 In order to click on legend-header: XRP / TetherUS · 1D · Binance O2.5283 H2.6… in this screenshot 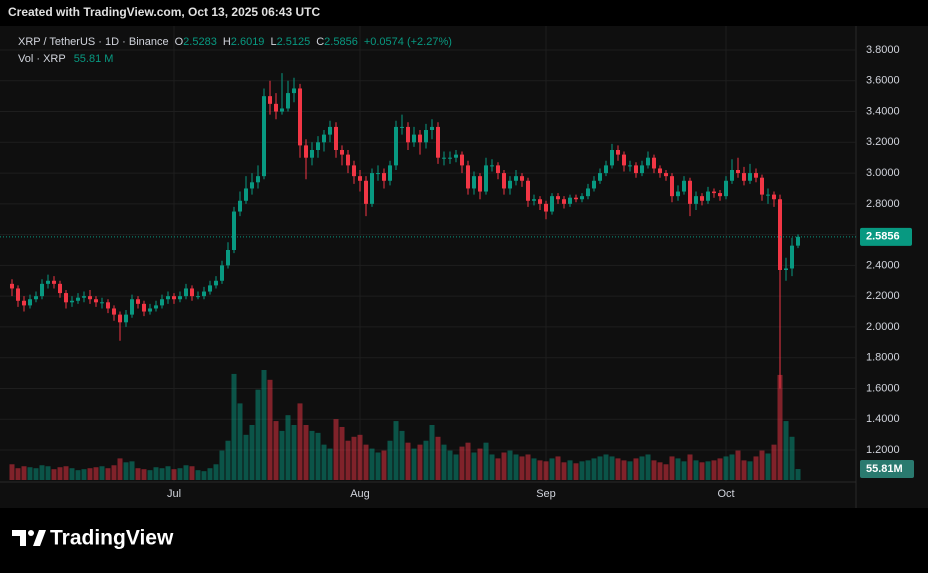, I will do `click(235, 50)`.